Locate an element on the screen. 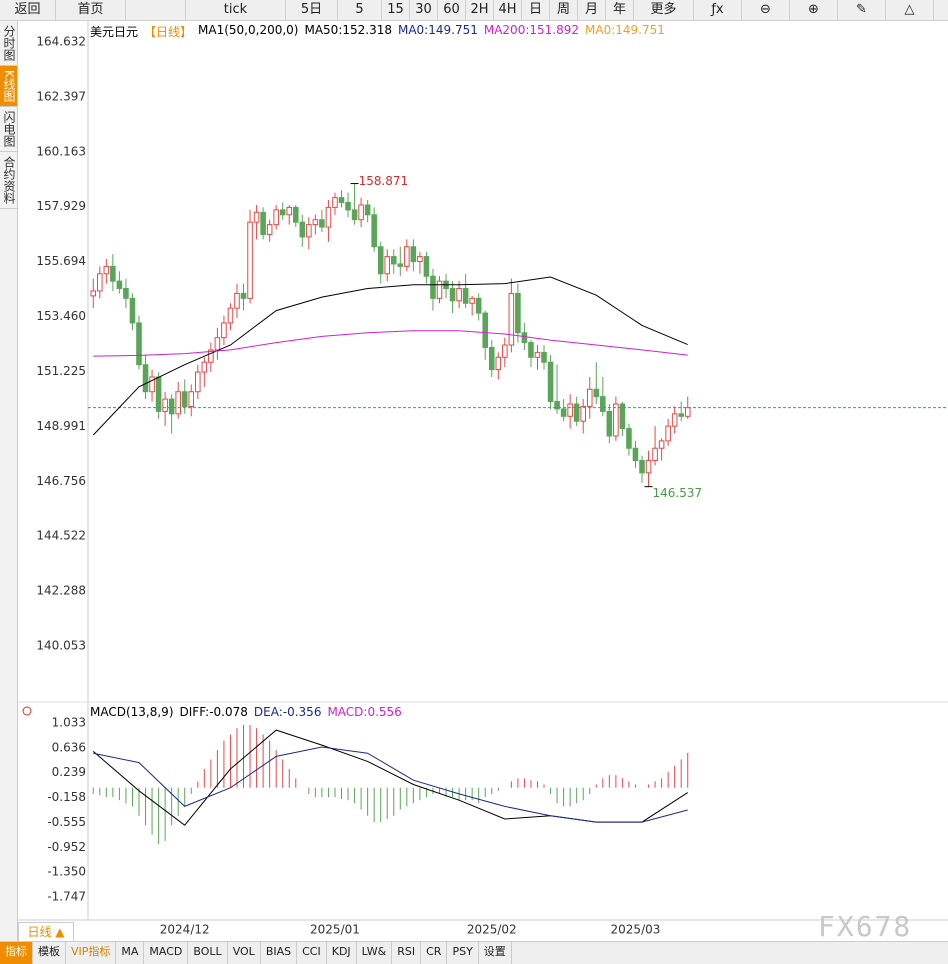  toolbar-button: 返回 is located at coordinates (28, 10).